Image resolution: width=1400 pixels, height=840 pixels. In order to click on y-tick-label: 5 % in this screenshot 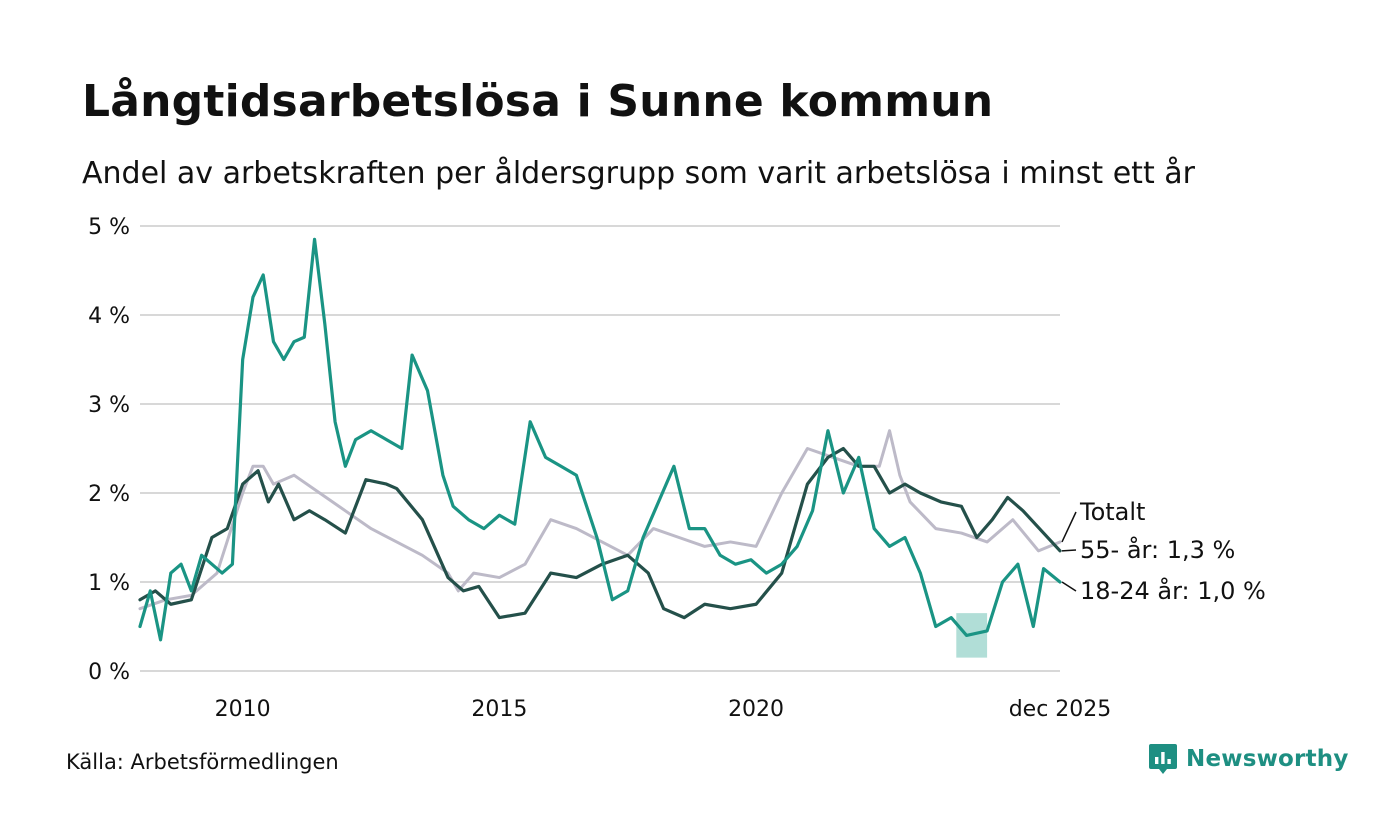, I will do `click(109, 227)`.